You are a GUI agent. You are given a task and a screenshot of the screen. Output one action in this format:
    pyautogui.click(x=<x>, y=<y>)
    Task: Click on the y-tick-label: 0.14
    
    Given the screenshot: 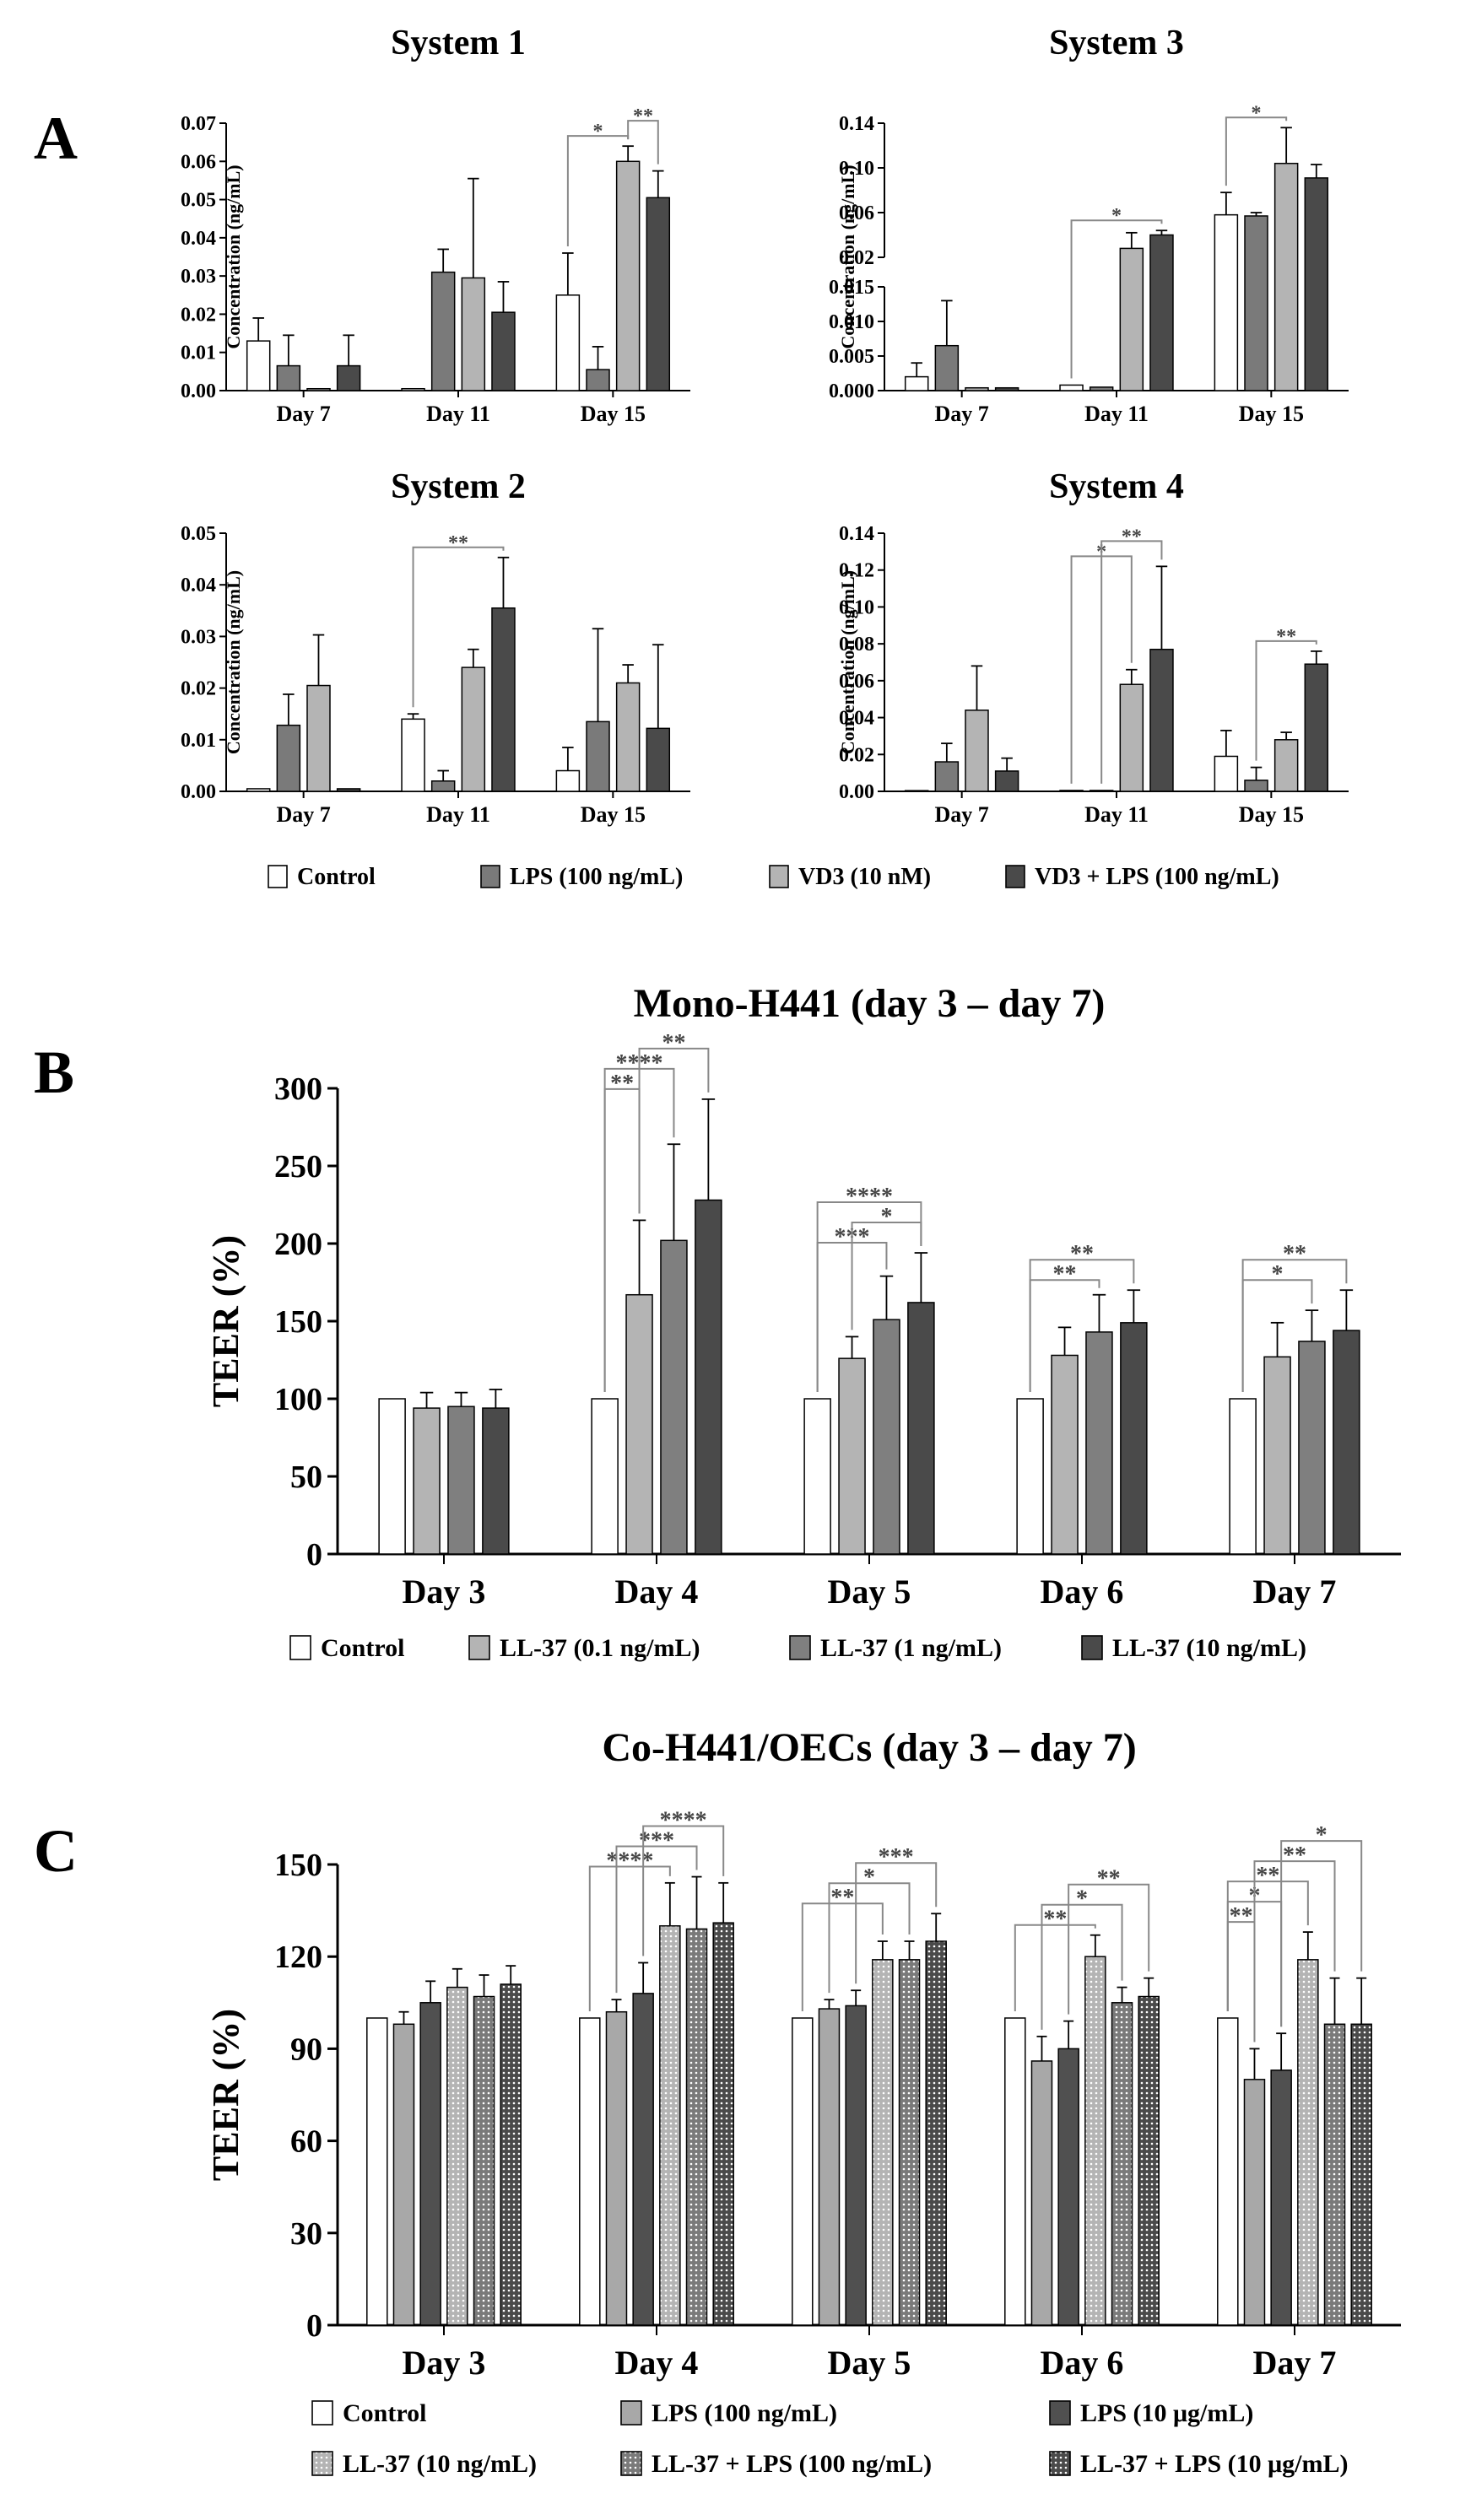 What is the action you would take?
    pyautogui.click(x=857, y=534)
    